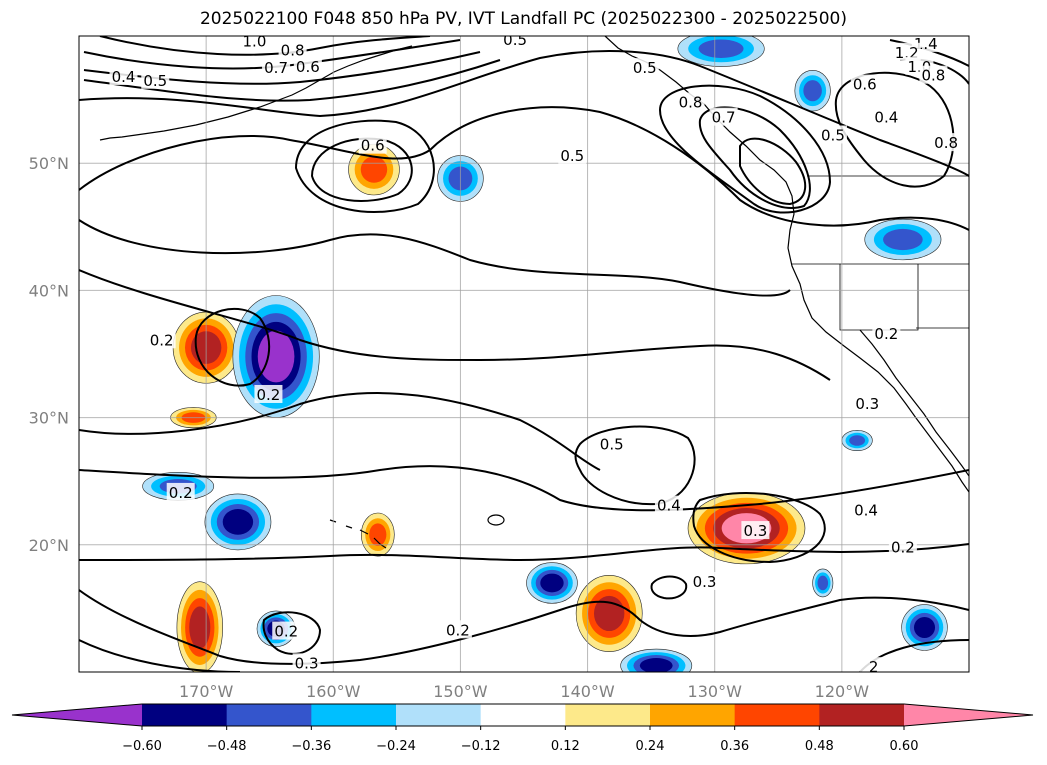  I want to click on contour-label: 0.7, so click(276, 68).